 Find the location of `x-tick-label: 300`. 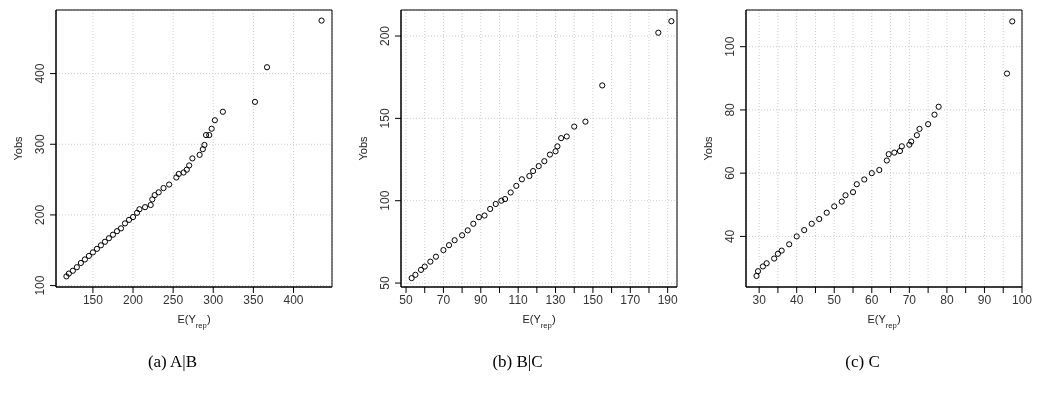

x-tick-label: 300 is located at coordinates (213, 299).